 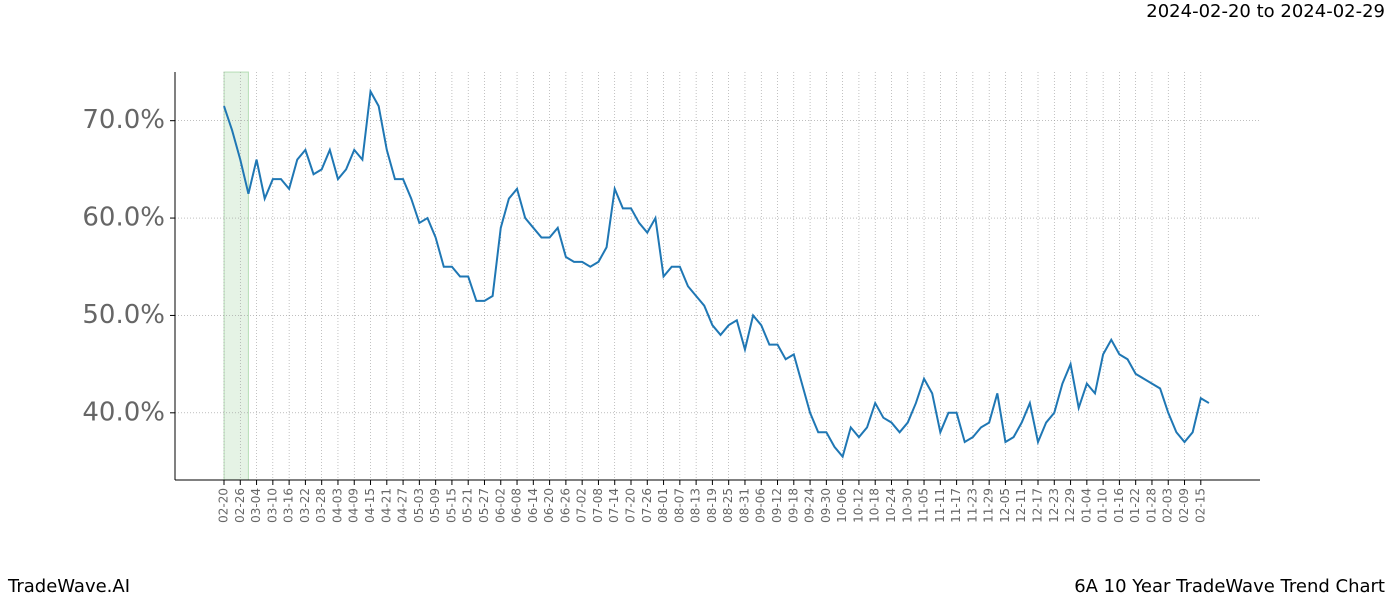 What do you see at coordinates (123, 315) in the screenshot?
I see `y-tick-label: 50.0%` at bounding box center [123, 315].